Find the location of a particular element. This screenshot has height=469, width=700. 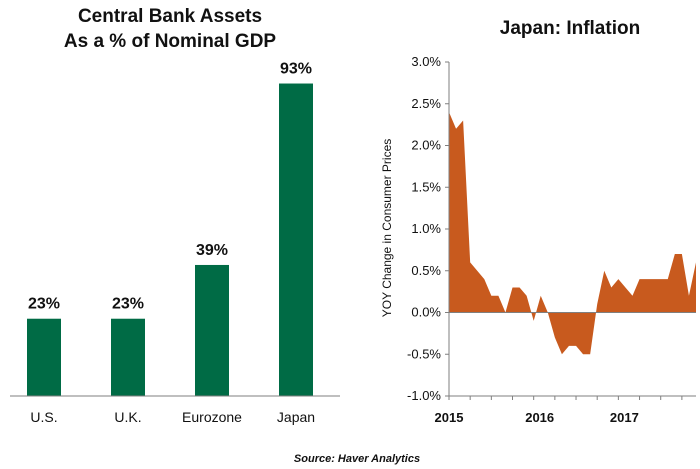

y-tick-label: 2.0% is located at coordinates (426, 145).